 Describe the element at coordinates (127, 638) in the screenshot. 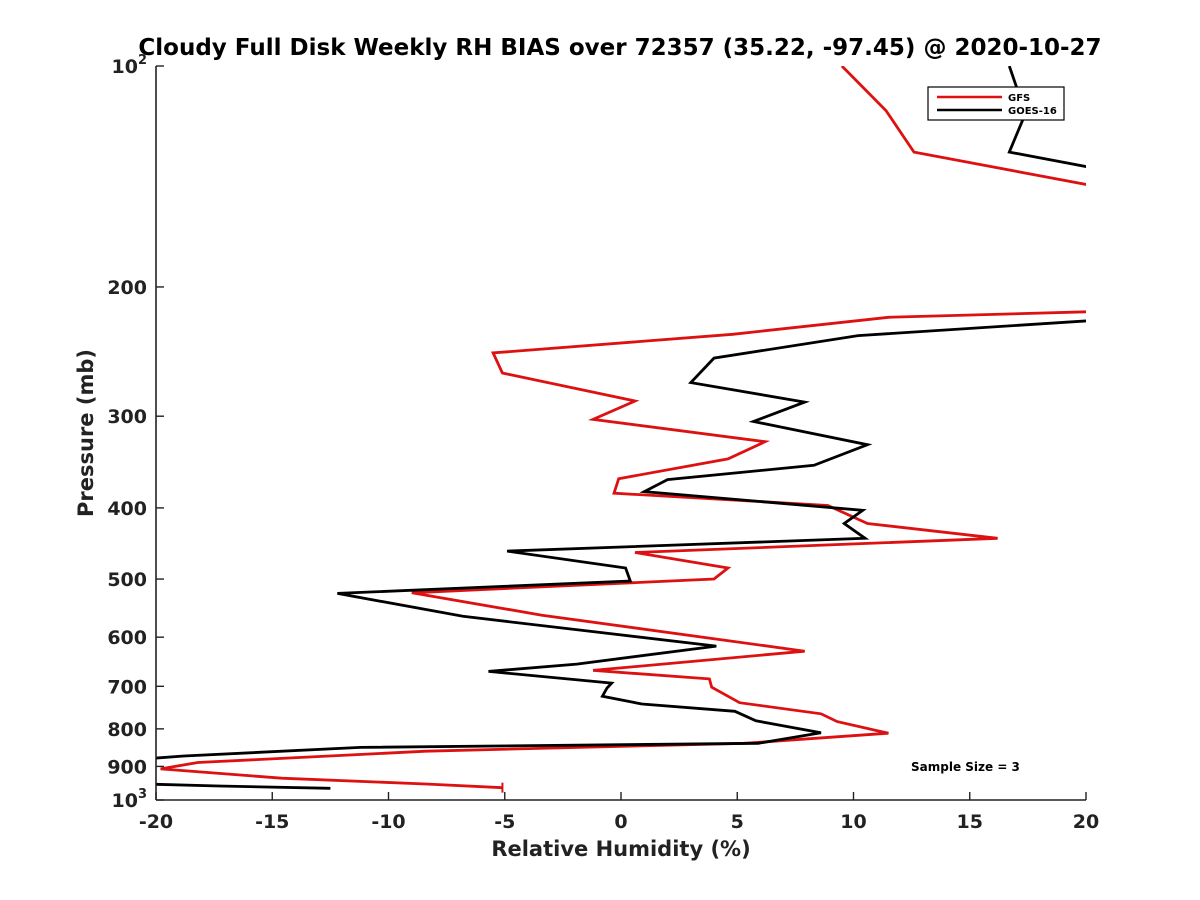

I see `y-tick-label: 600` at that location.